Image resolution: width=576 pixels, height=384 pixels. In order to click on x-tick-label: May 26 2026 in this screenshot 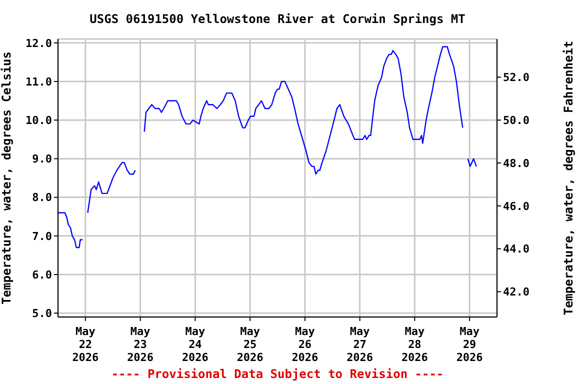, I will do `click(305, 344)`.